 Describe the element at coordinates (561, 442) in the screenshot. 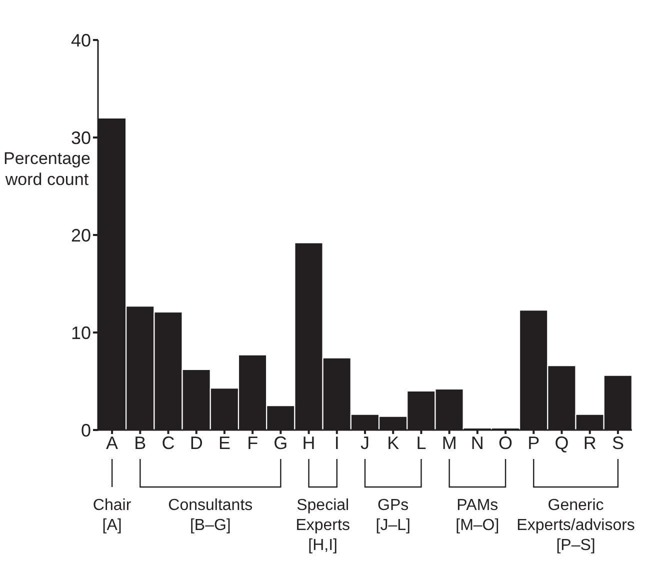

I see `x-tick-label: Q` at that location.